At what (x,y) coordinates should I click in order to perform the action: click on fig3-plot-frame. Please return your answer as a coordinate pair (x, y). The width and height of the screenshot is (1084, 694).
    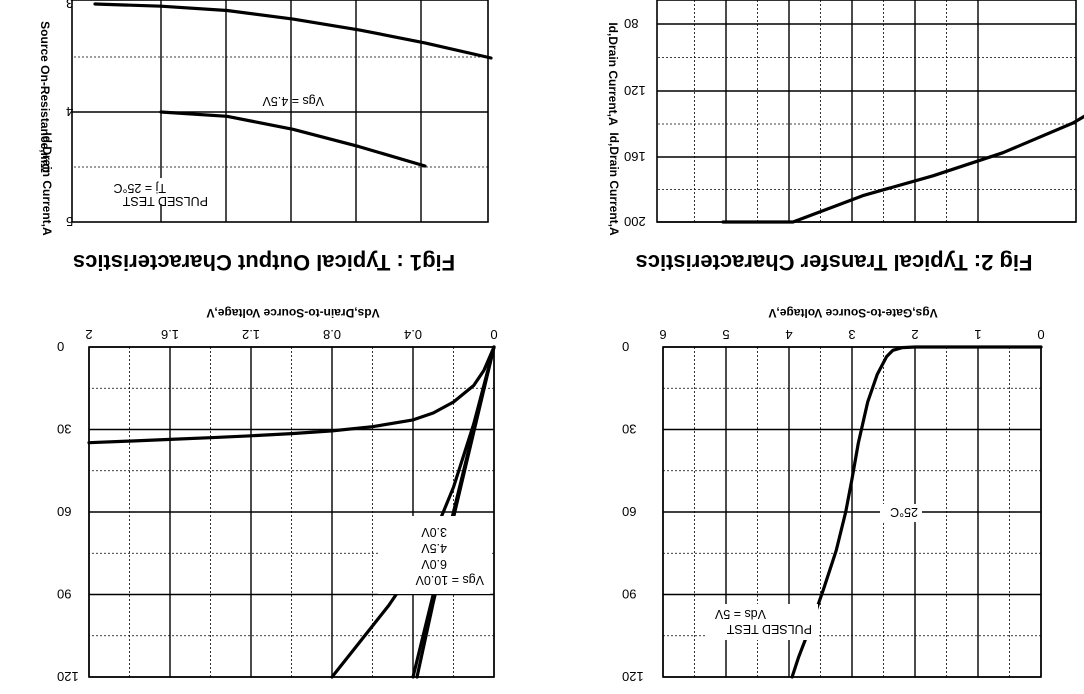
    Looking at the image, I should click on (280, 111).